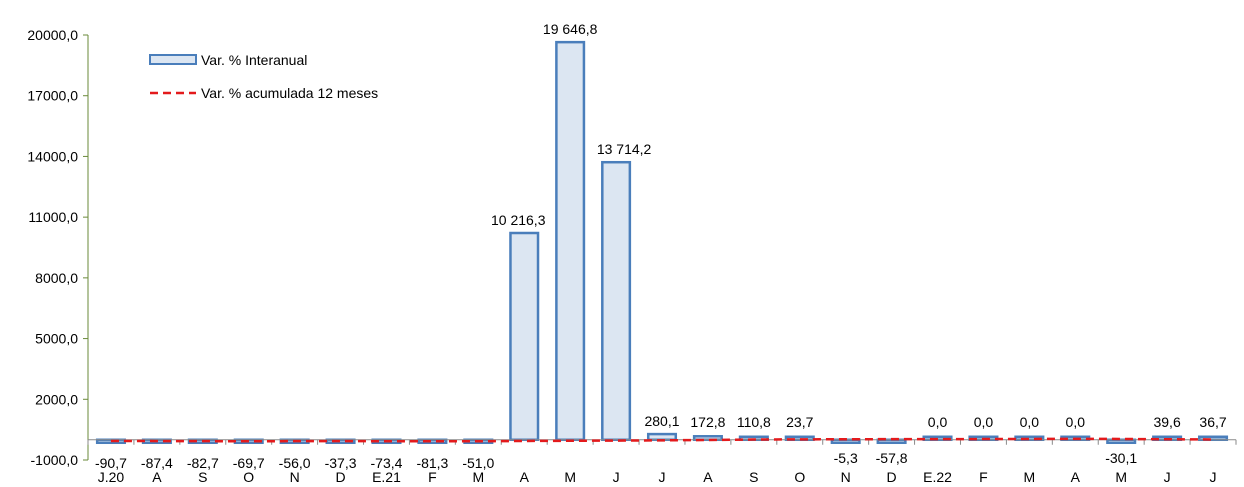 The image size is (1244, 487). I want to click on y-tick-label: 2000,0, so click(56, 399).